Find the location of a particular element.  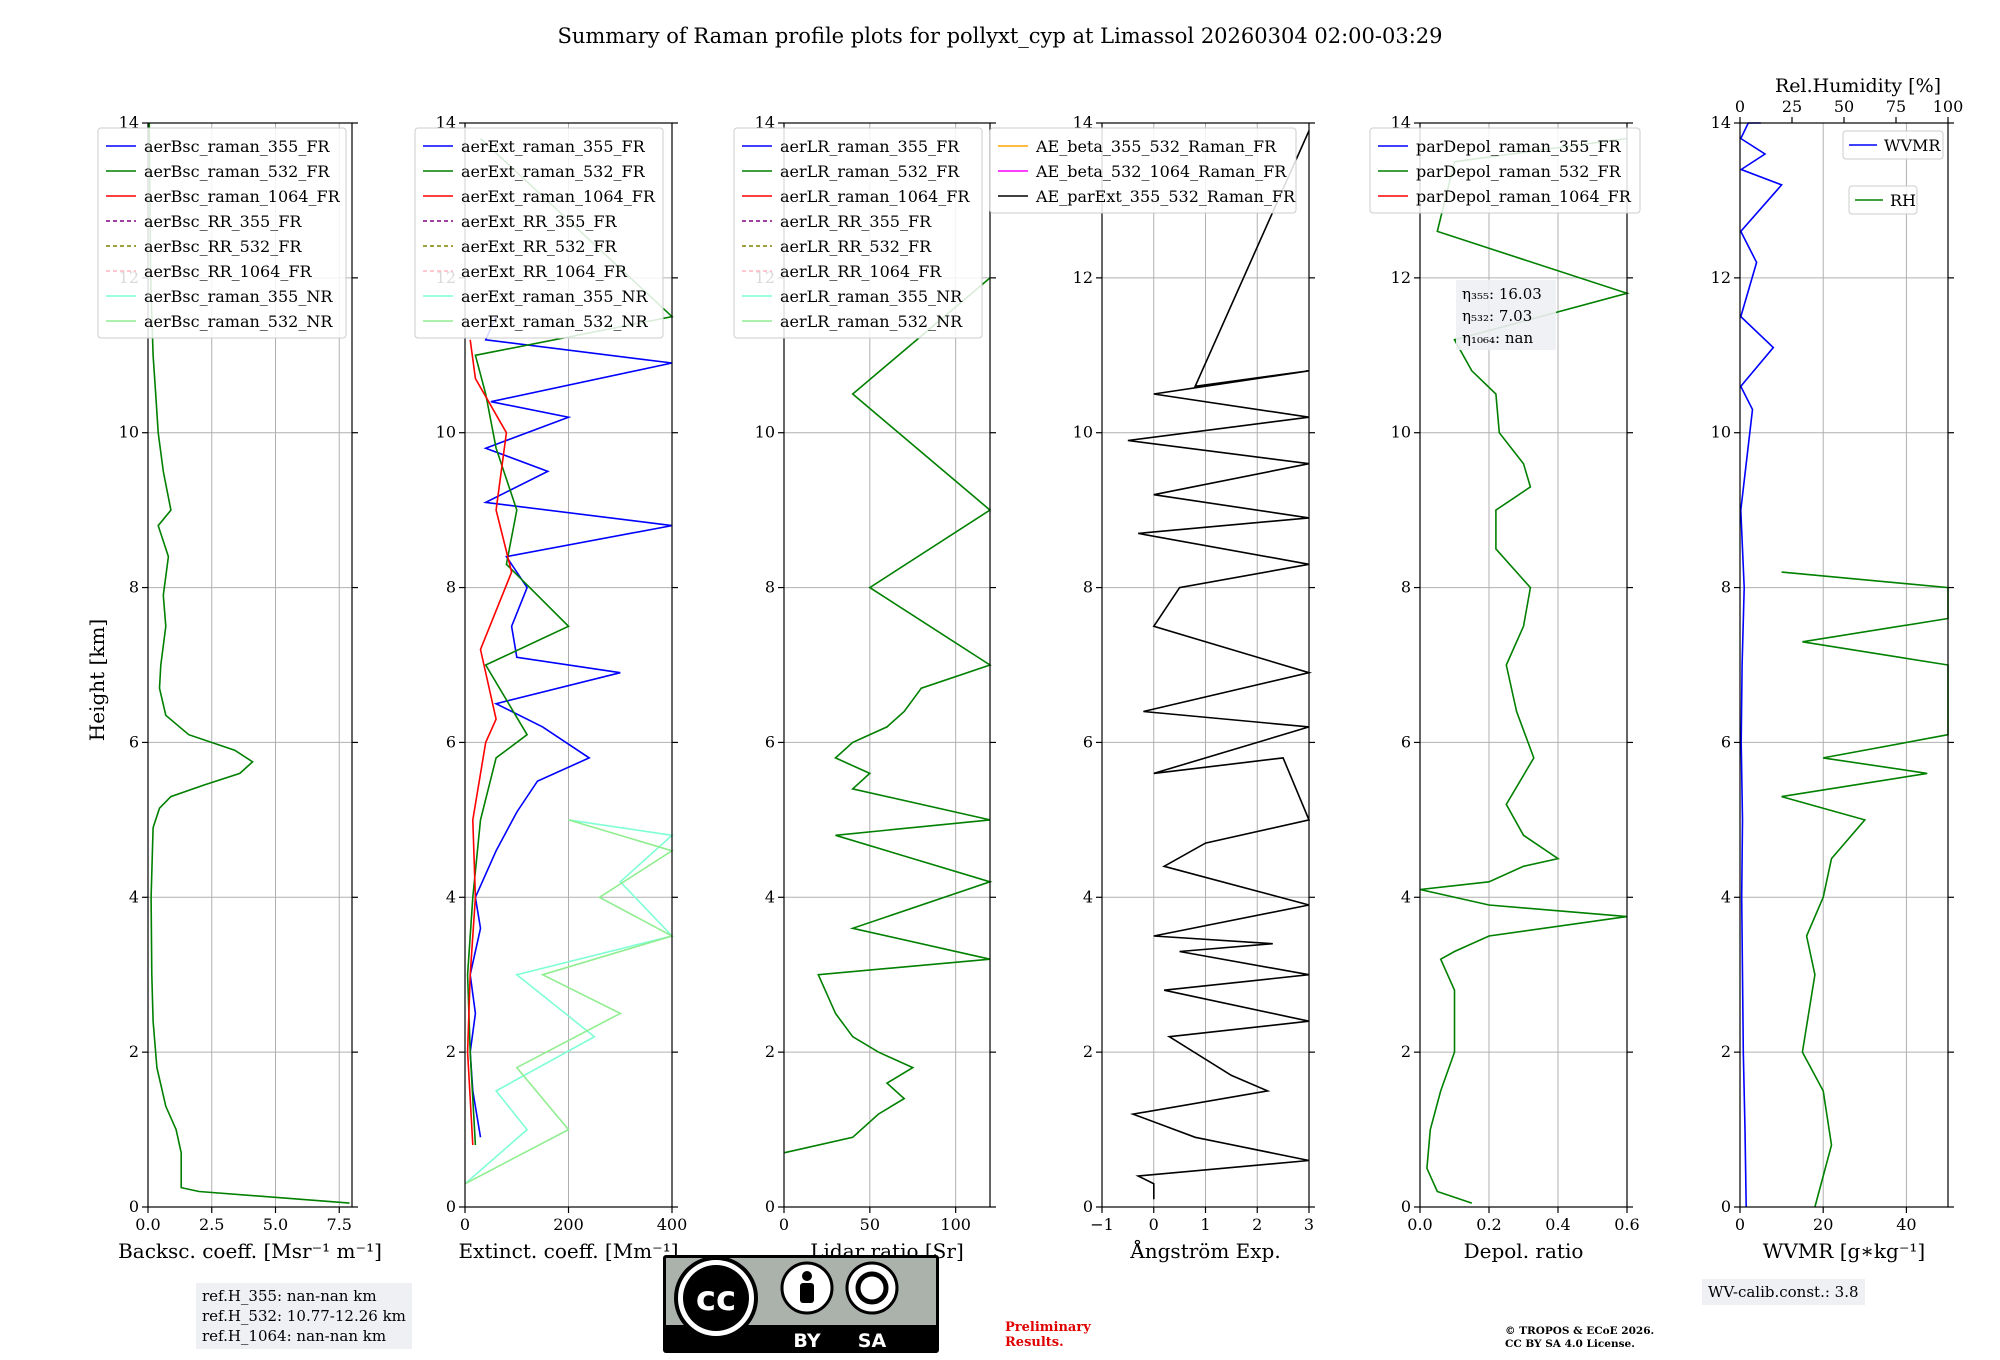

x-axis-label: Depol. ratio is located at coordinates (1524, 1251).